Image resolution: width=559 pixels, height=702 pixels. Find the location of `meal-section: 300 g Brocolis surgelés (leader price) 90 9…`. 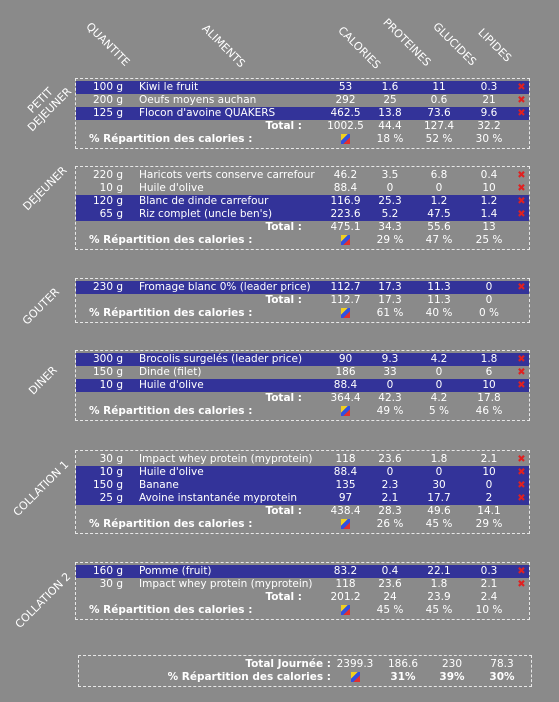

meal-section: 300 g Brocolis surgelés (leader price) 90 9… is located at coordinates (302, 385).